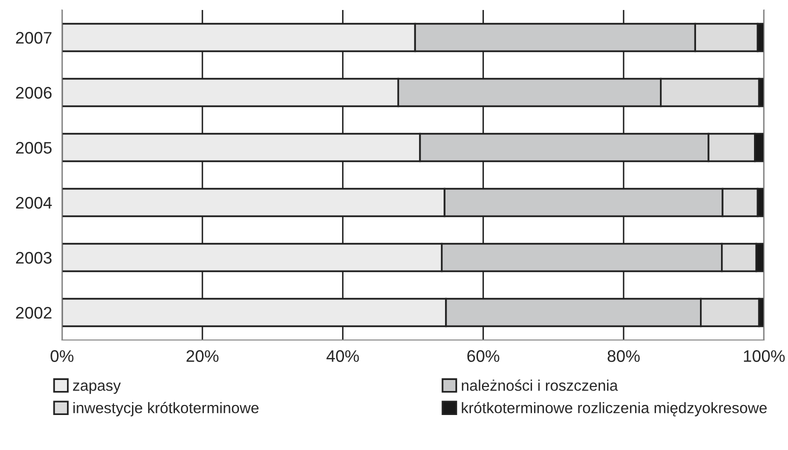 Image resolution: width=788 pixels, height=450 pixels. I want to click on x-tick-label: 20%, so click(202, 356).